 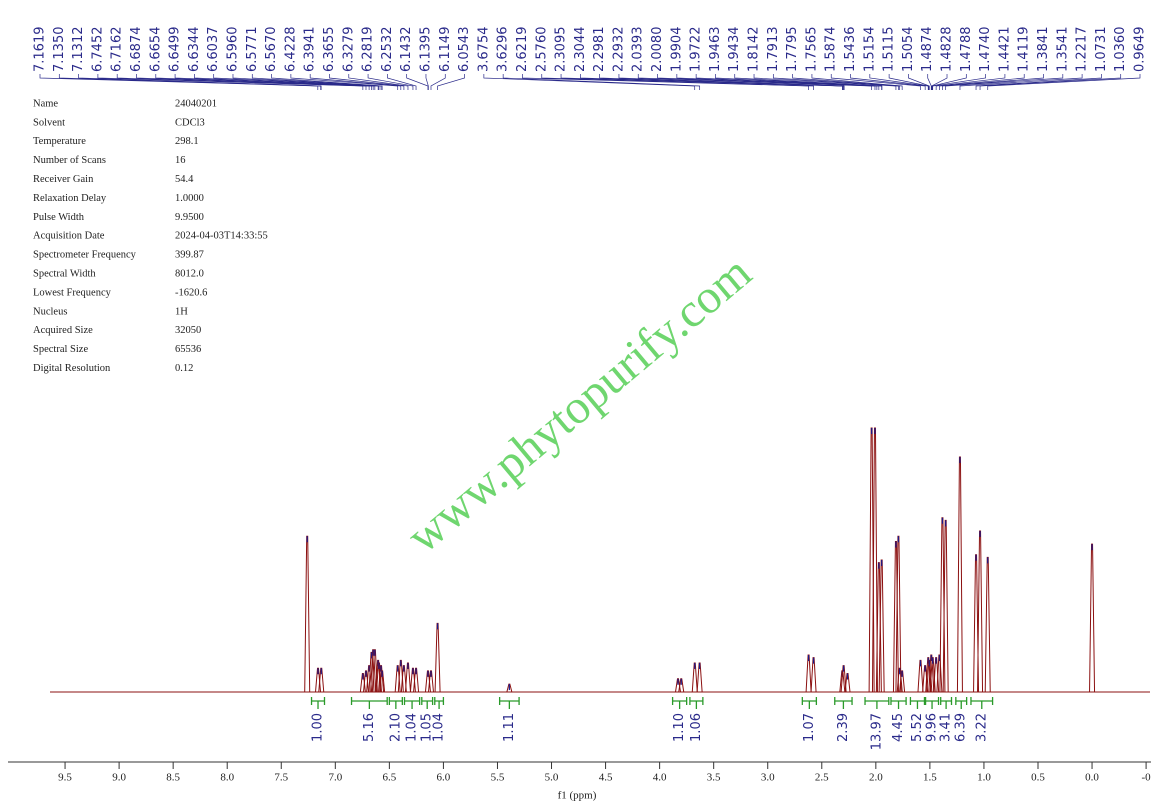 What do you see at coordinates (329, 50) in the screenshot?
I see `peak-label: 6.3655` at bounding box center [329, 50].